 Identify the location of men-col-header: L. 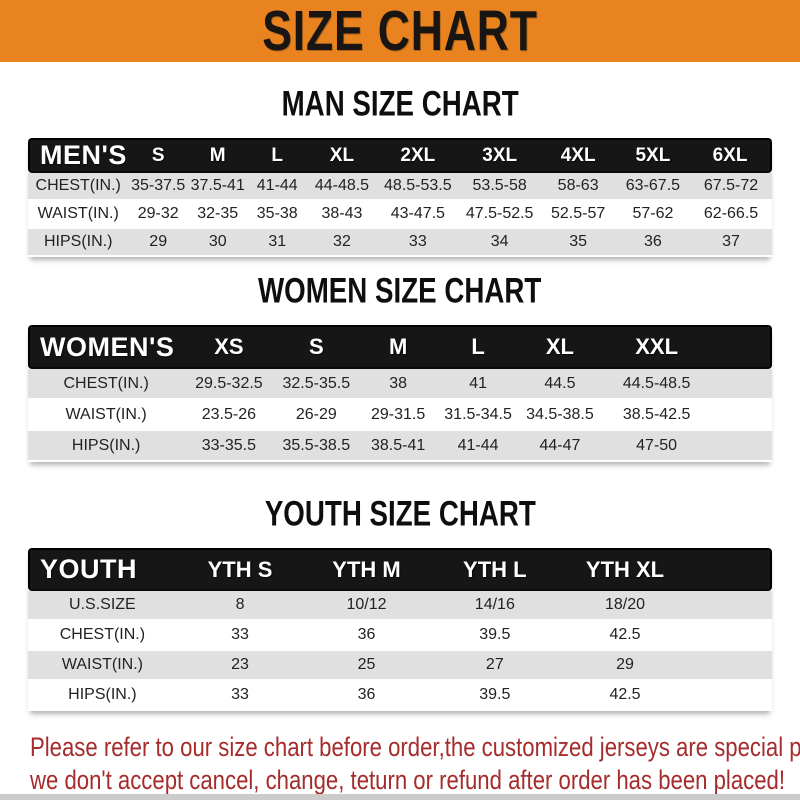
(277, 155).